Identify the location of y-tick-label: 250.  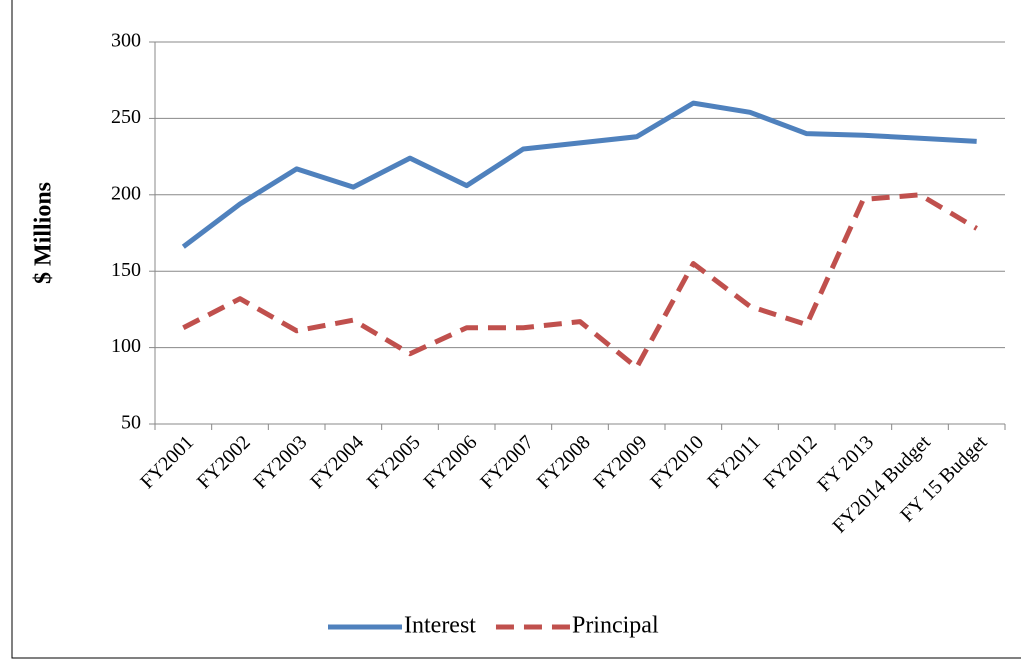
(126, 117).